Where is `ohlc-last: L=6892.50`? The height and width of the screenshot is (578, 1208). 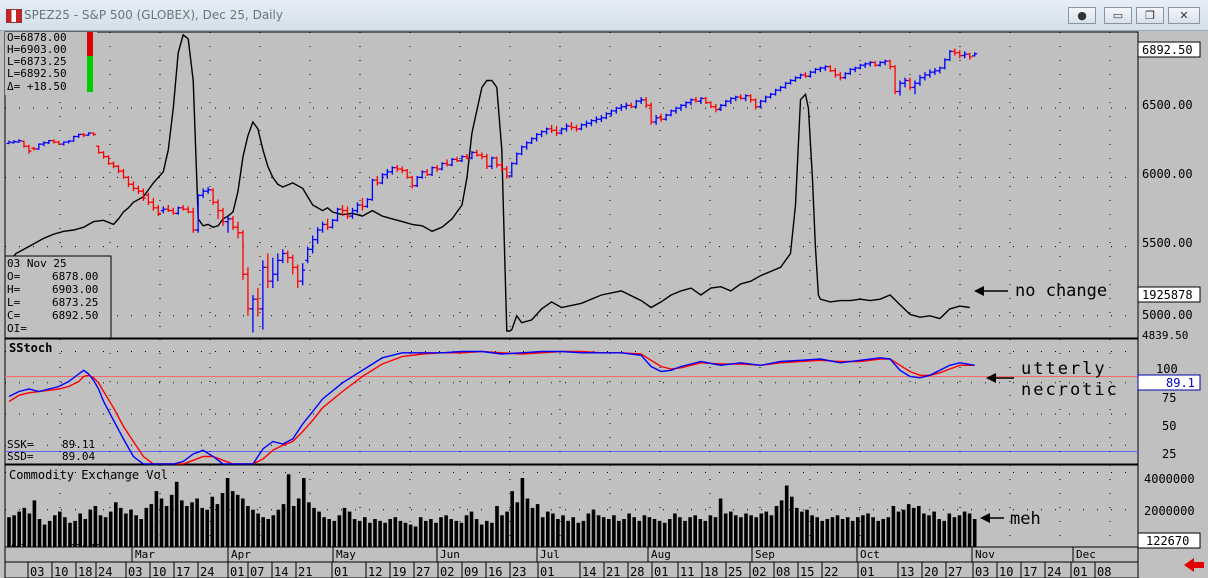
ohlc-last: L=6892.50 is located at coordinates (37, 73).